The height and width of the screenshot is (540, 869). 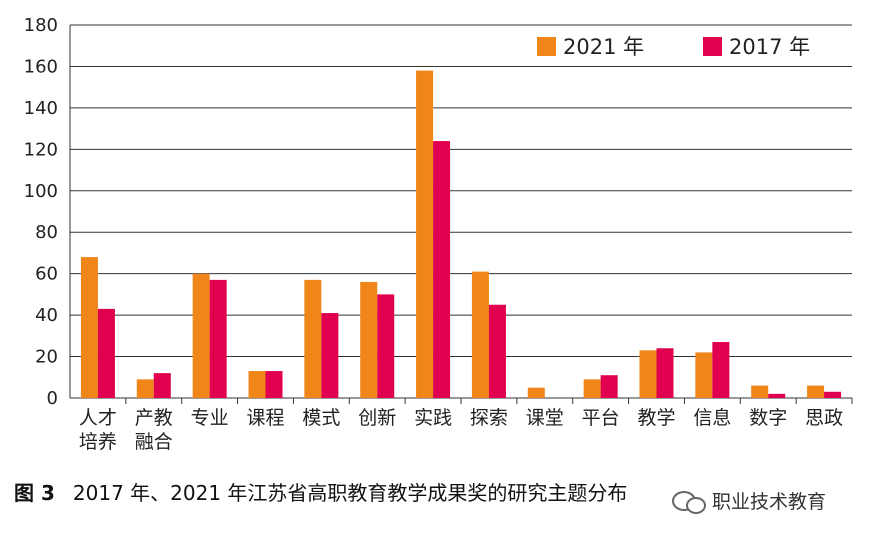 What do you see at coordinates (656, 418) in the screenshot?
I see `x-tick-label: 教学` at bounding box center [656, 418].